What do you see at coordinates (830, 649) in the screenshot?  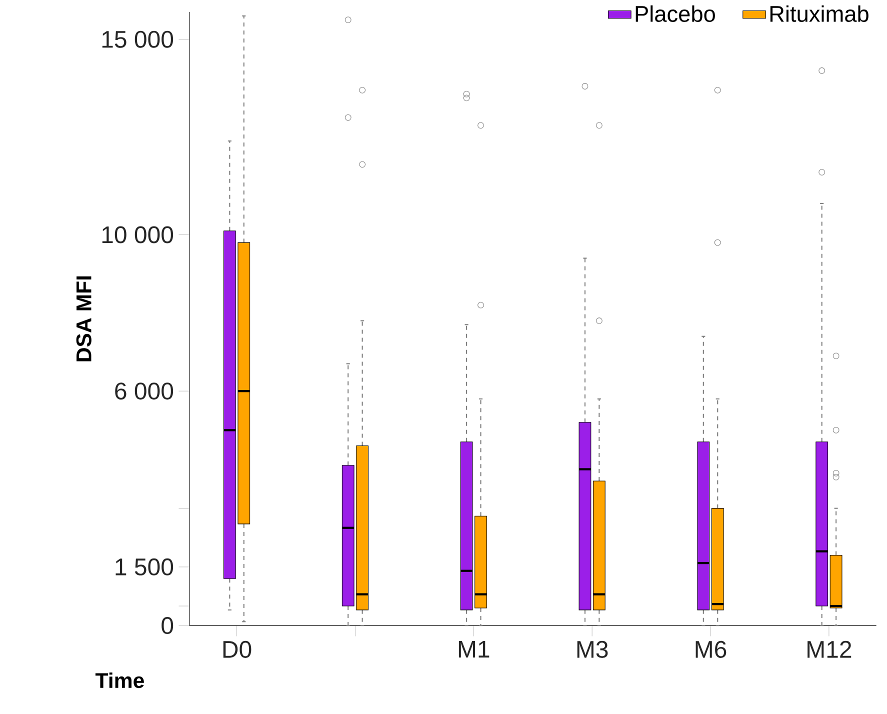 I see `x-tick-label: M12` at bounding box center [830, 649].